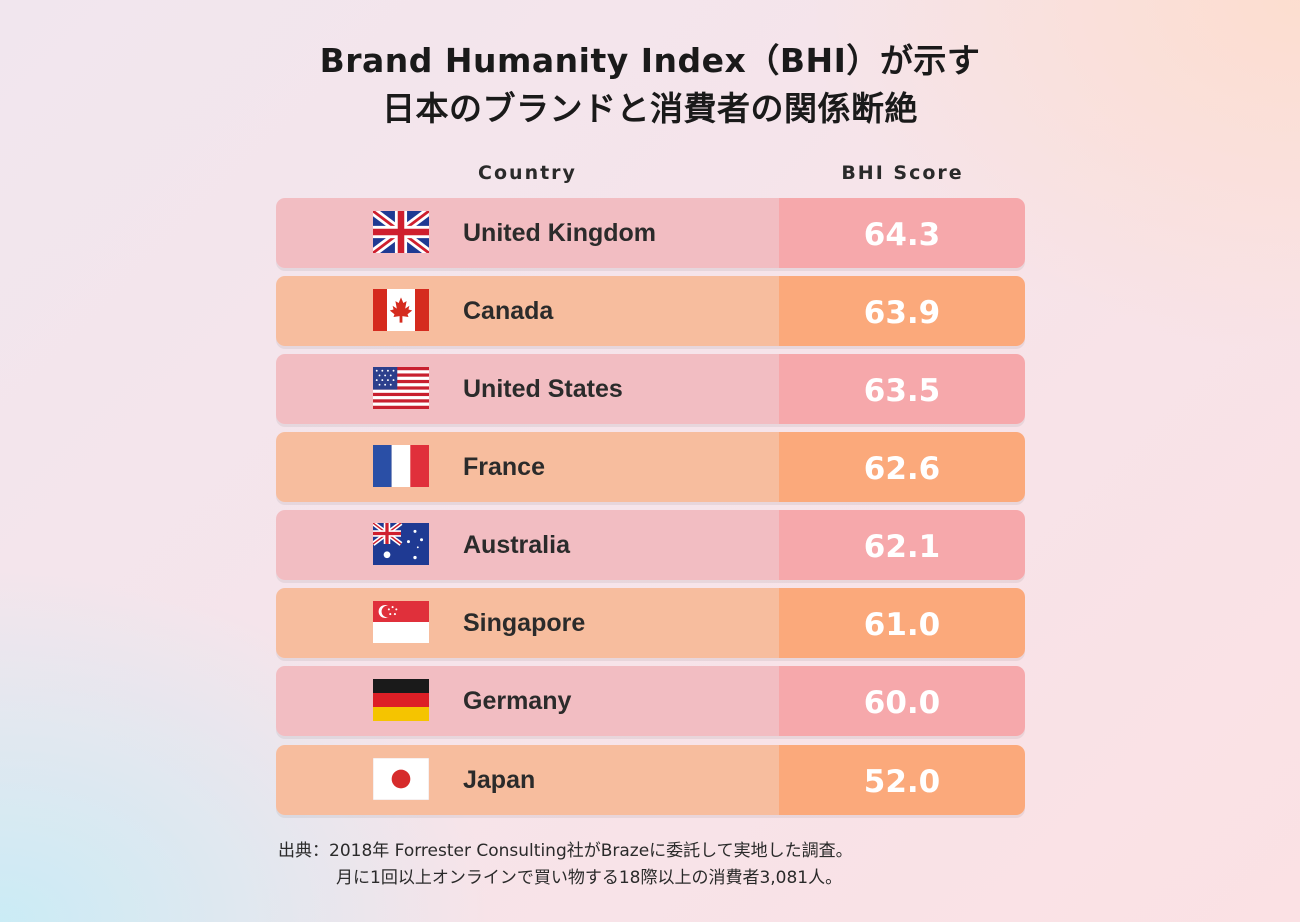 The height and width of the screenshot is (922, 1300). I want to click on country-name: Canada, so click(508, 311).